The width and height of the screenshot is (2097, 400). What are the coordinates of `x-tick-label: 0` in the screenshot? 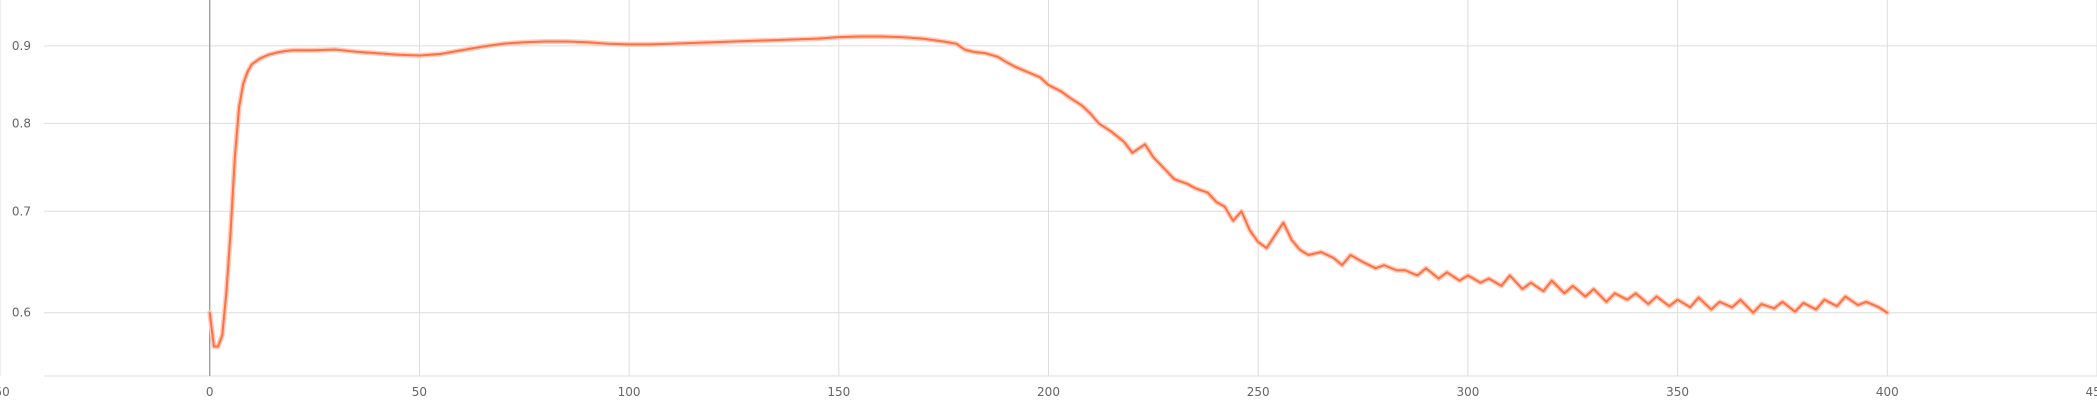 It's located at (210, 392).